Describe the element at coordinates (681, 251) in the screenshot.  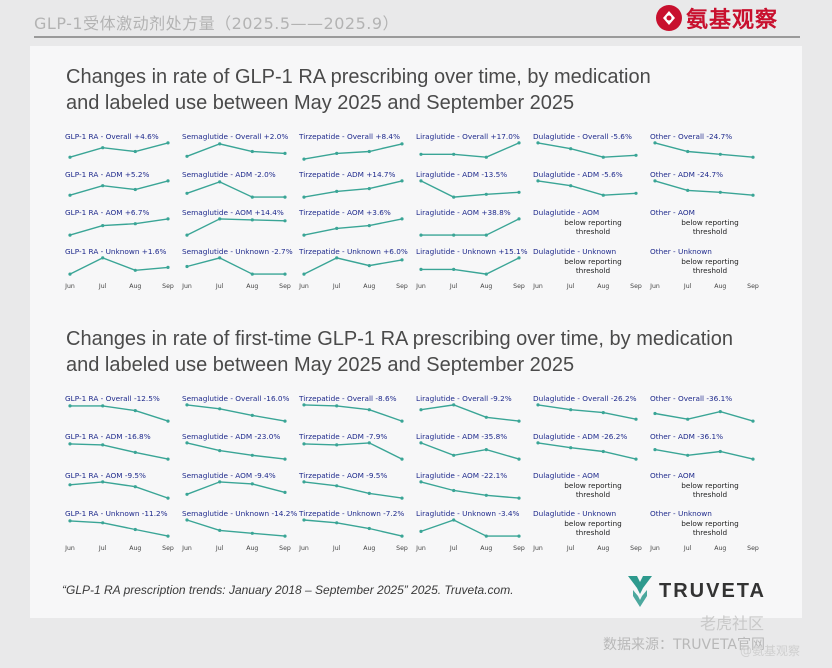
I see `panel-label: Other - Unknown` at that location.